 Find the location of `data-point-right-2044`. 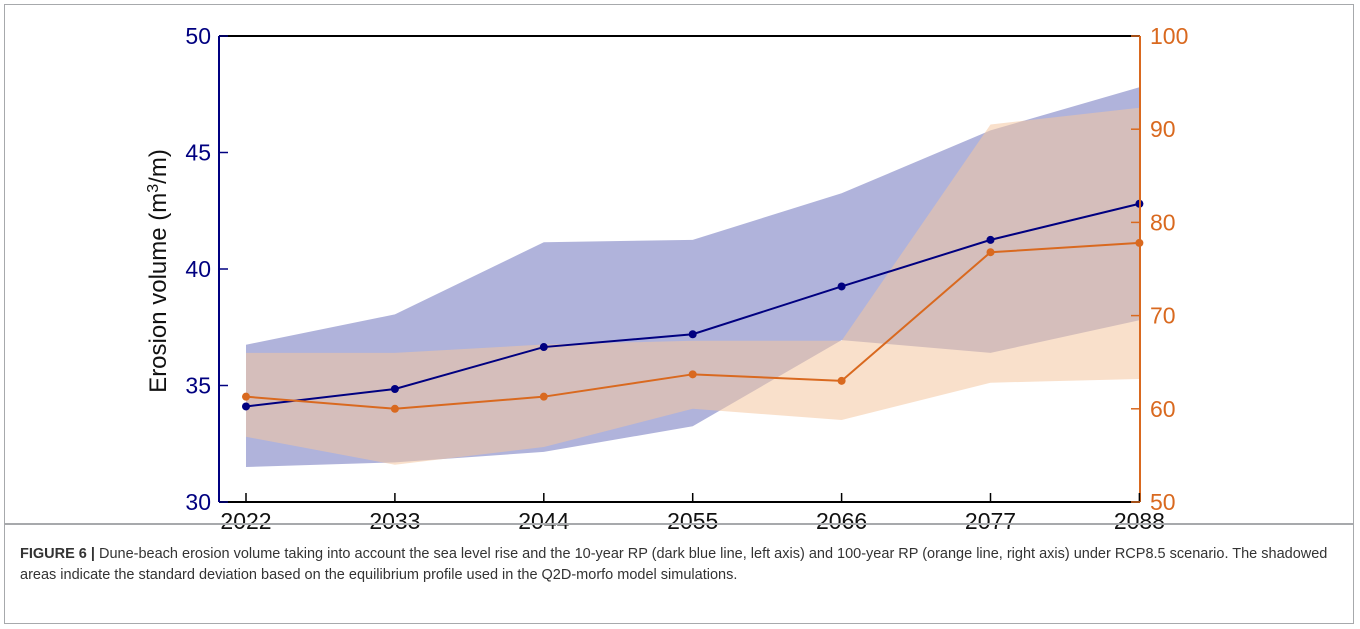

data-point-right-2044 is located at coordinates (543, 396).